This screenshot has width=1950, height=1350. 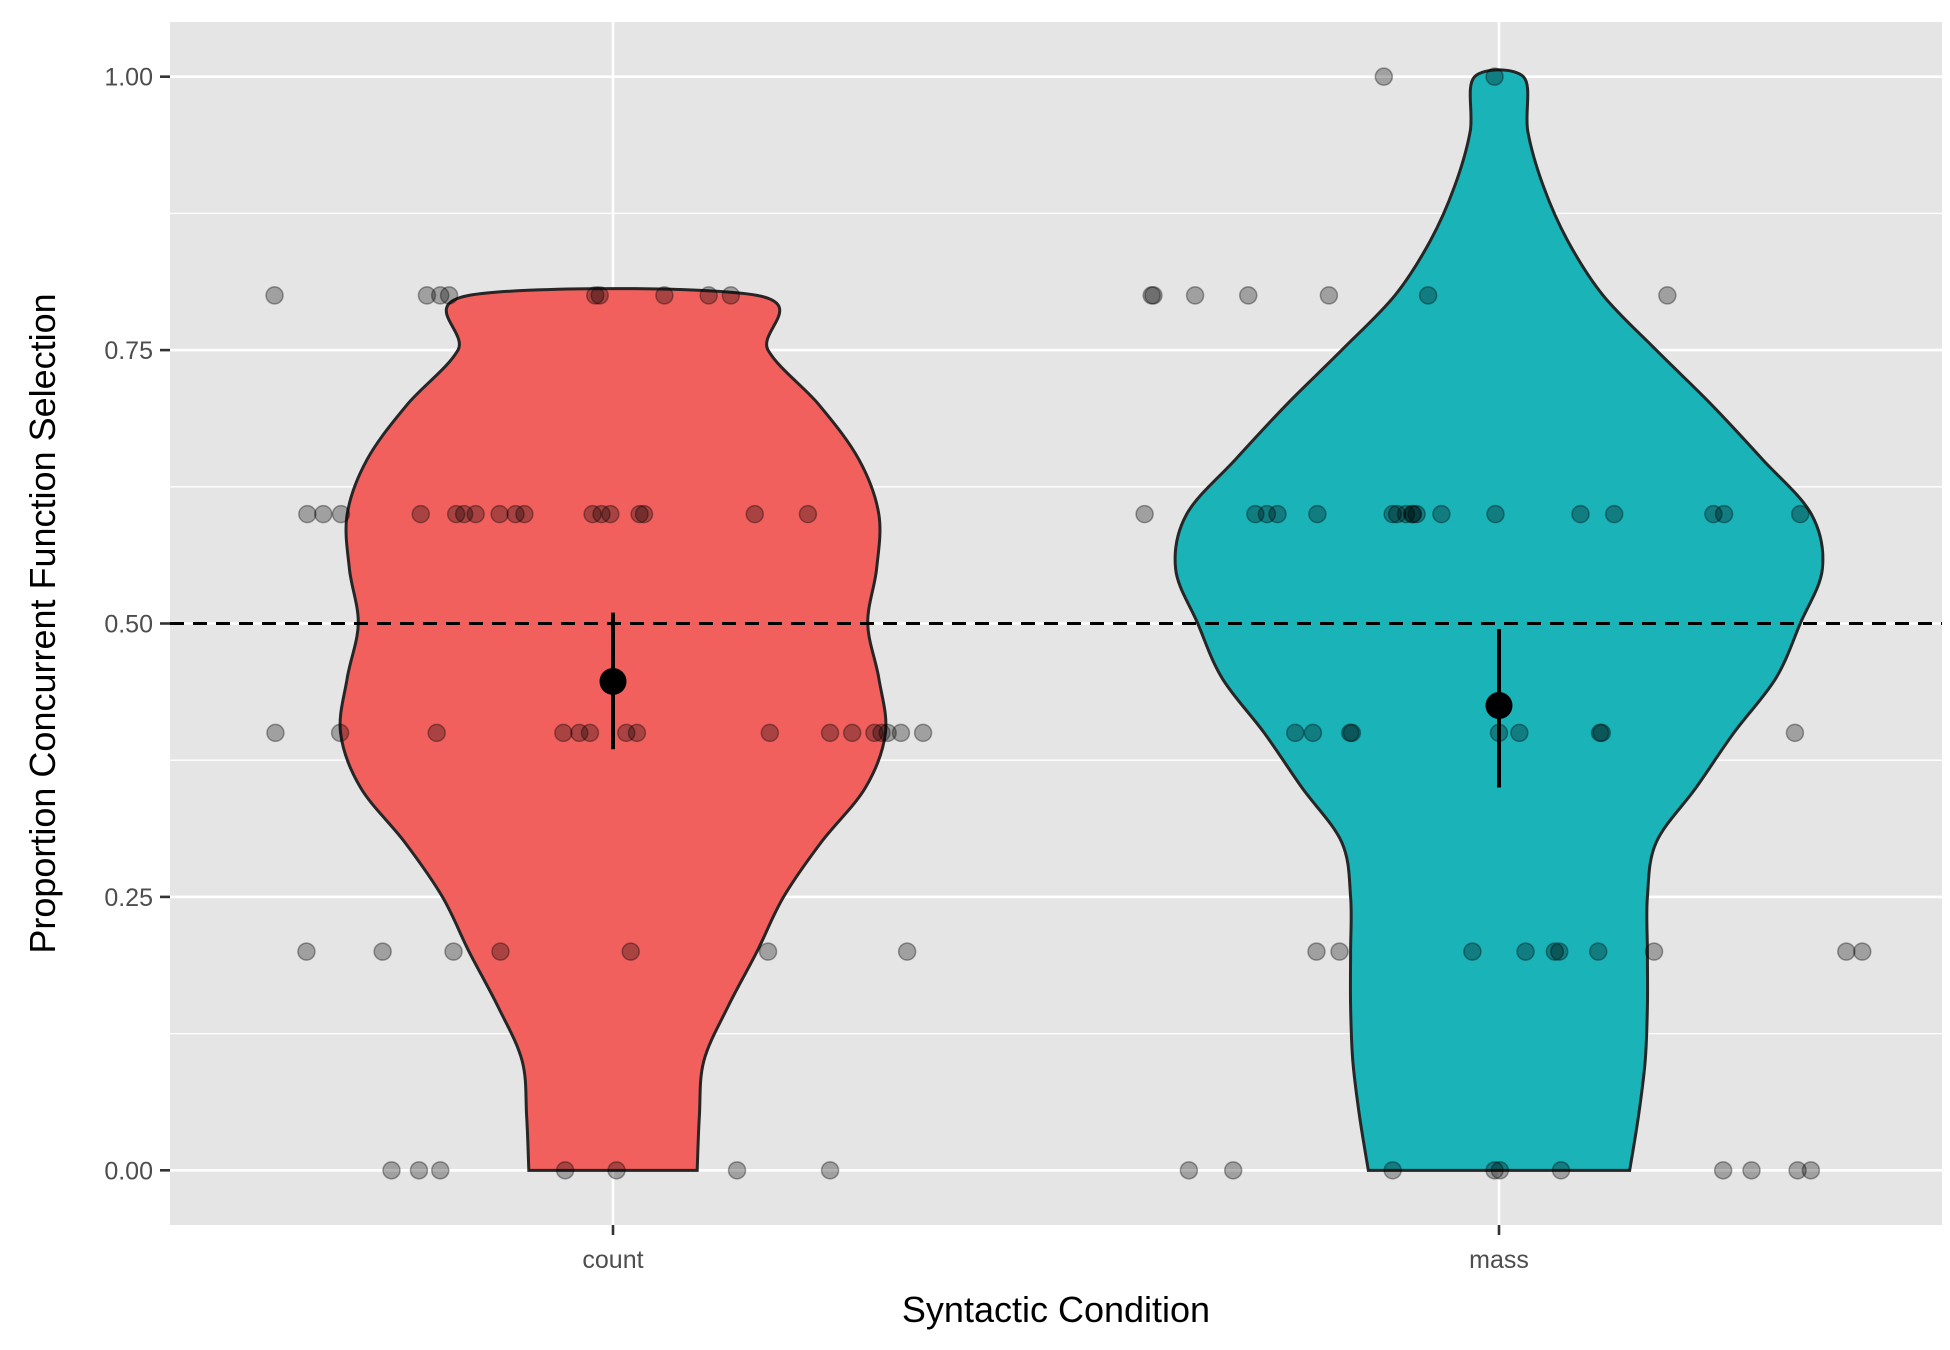 I want to click on y-axis-title: Proportion Concurrent Function Selection, so click(x=42, y=623).